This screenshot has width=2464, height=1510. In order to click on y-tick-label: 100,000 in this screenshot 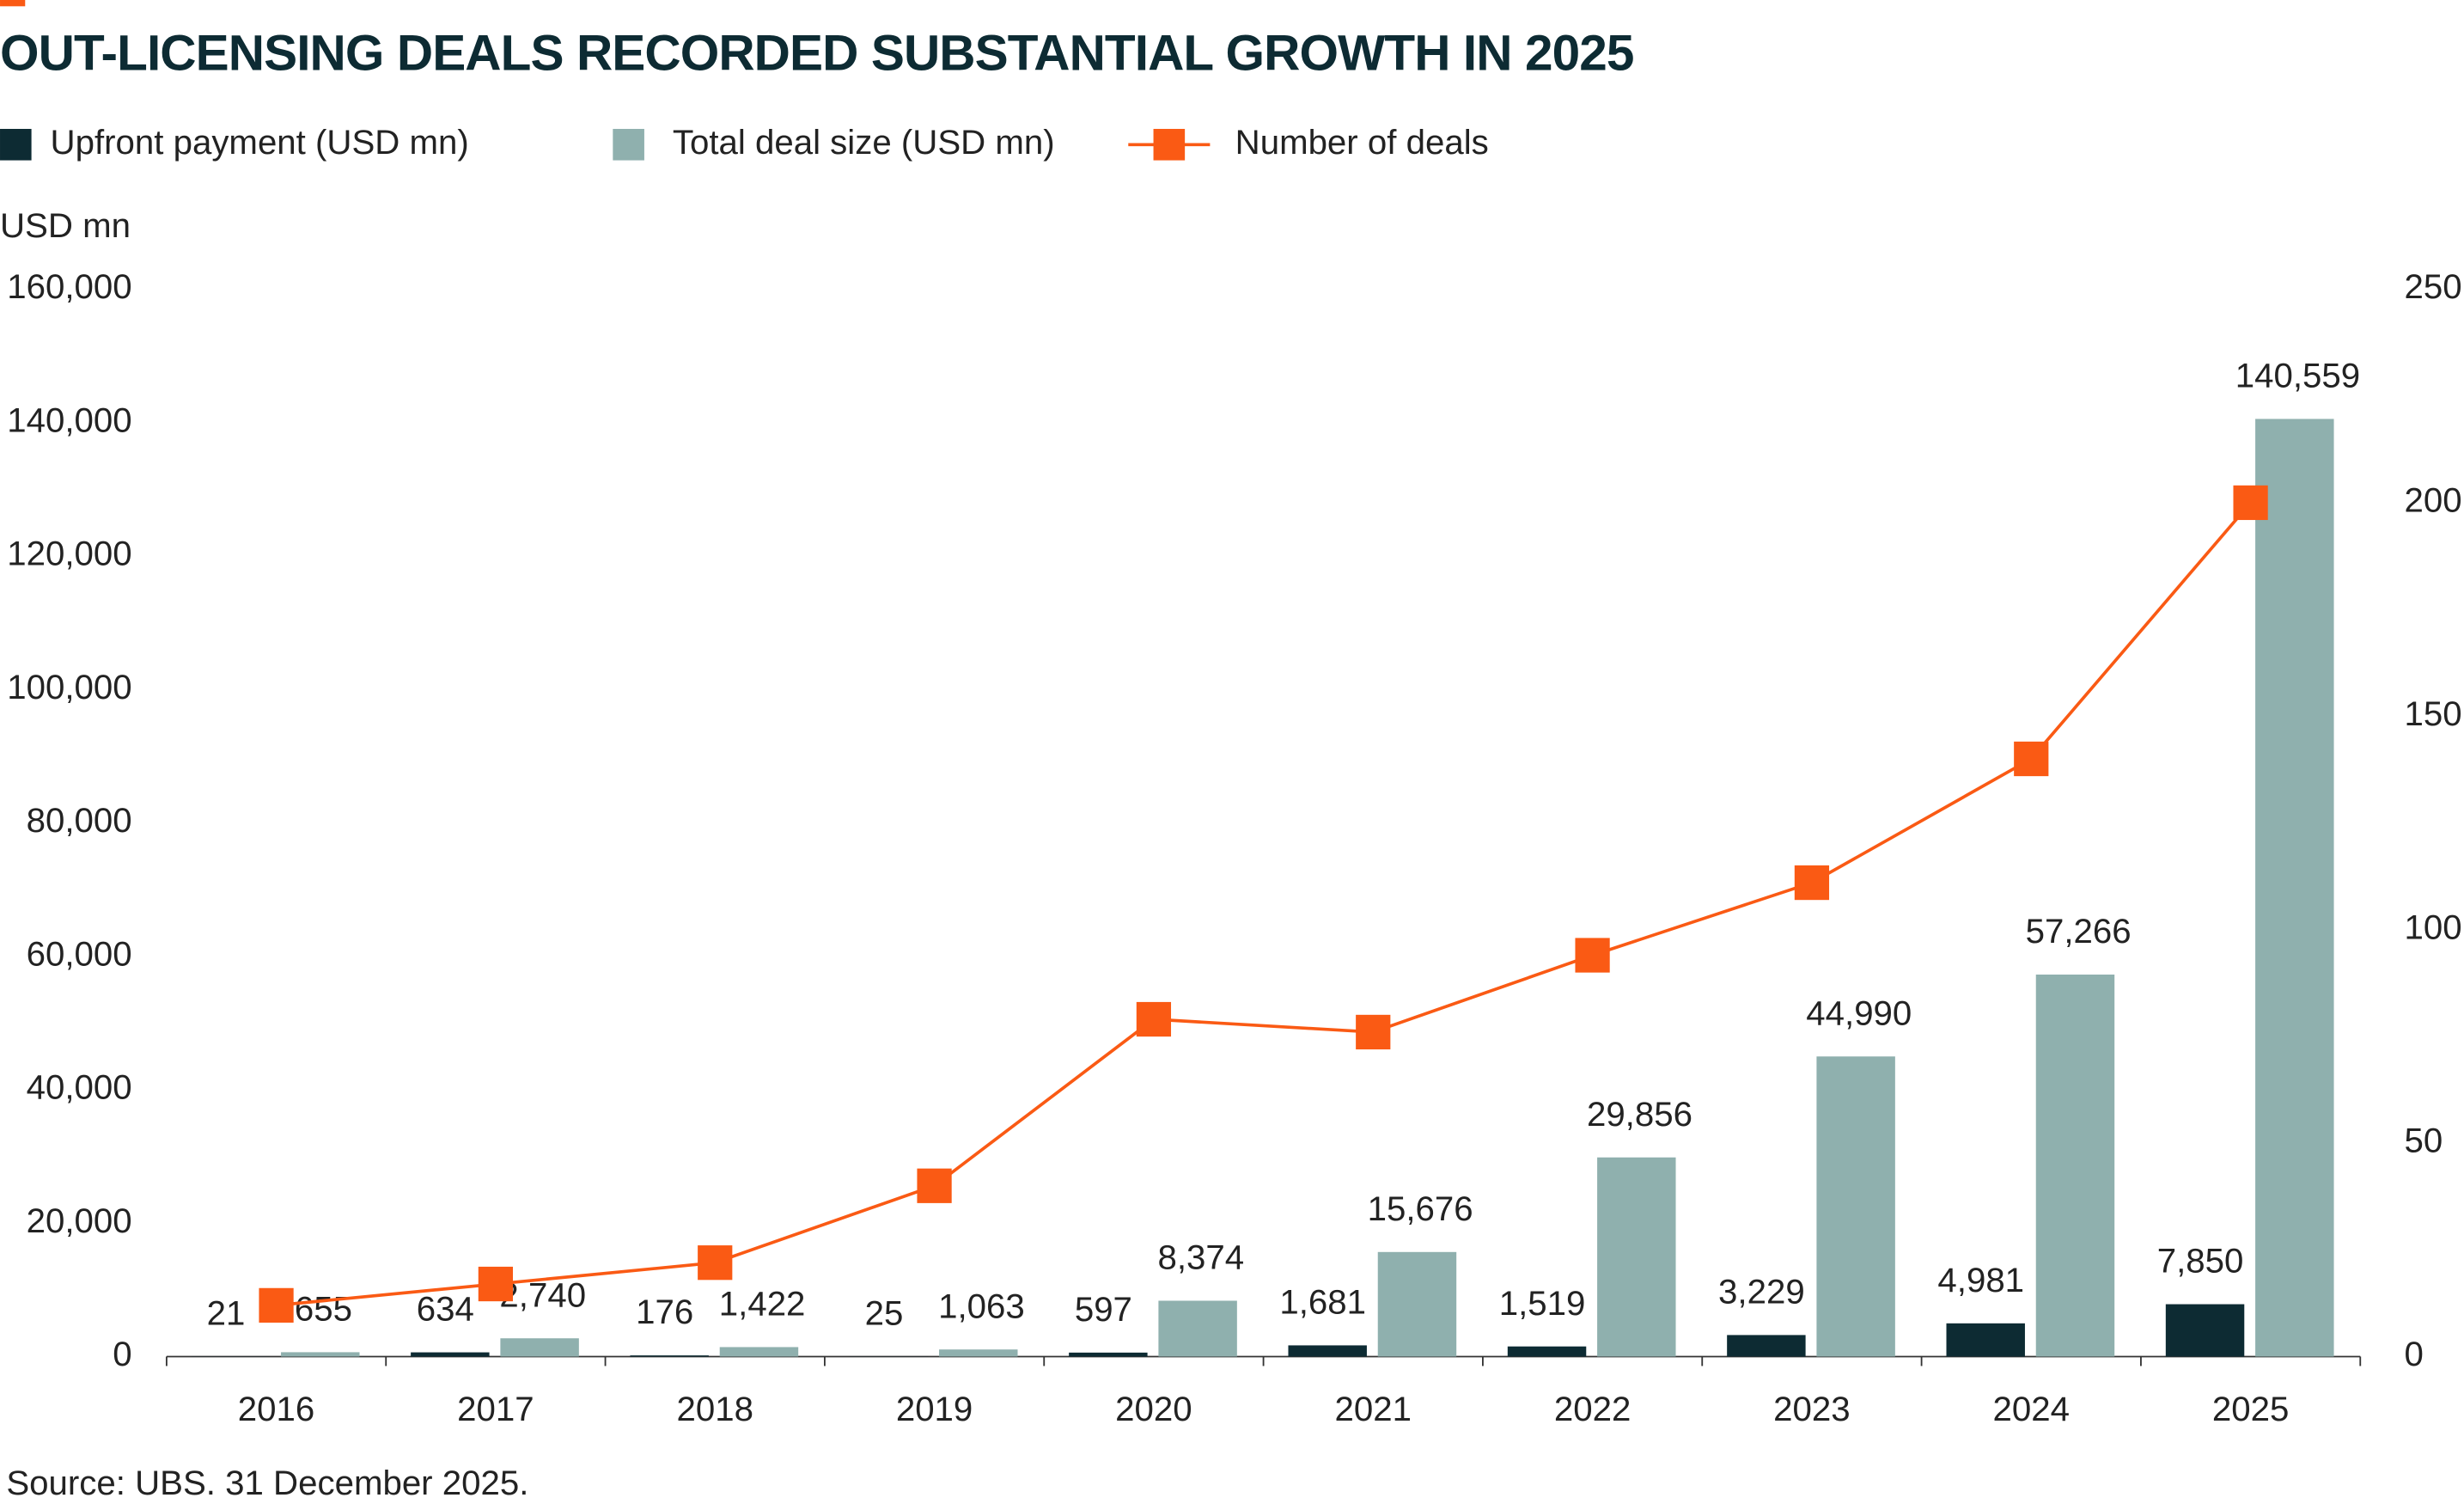, I will do `click(69, 687)`.